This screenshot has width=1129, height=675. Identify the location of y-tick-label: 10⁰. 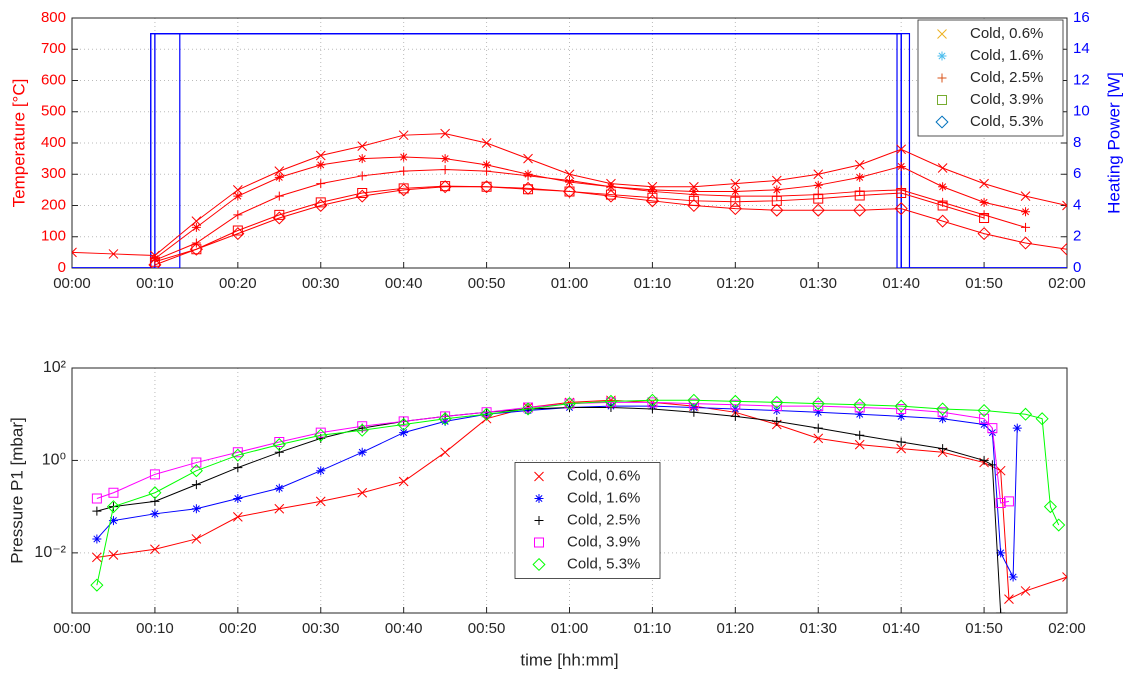
(54, 460).